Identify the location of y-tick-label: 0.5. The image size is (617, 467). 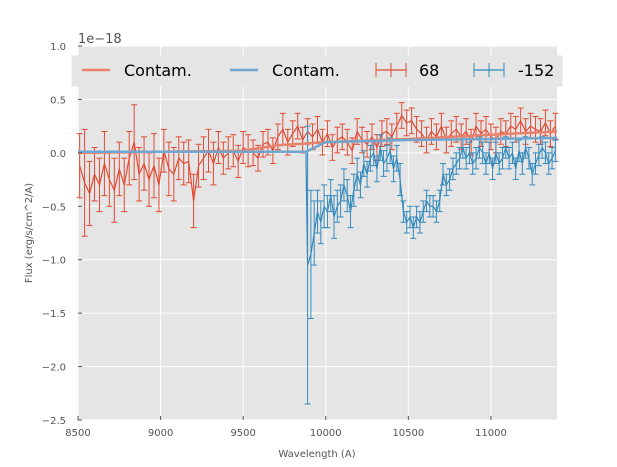
(58, 100).